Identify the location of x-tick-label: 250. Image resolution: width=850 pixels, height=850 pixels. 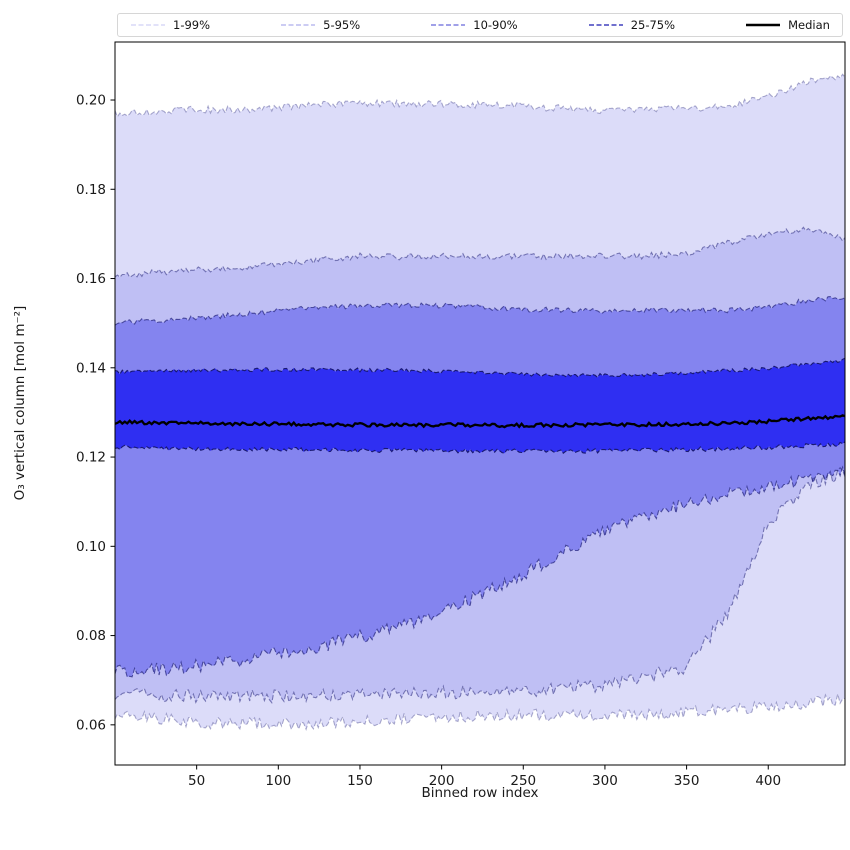
(523, 781).